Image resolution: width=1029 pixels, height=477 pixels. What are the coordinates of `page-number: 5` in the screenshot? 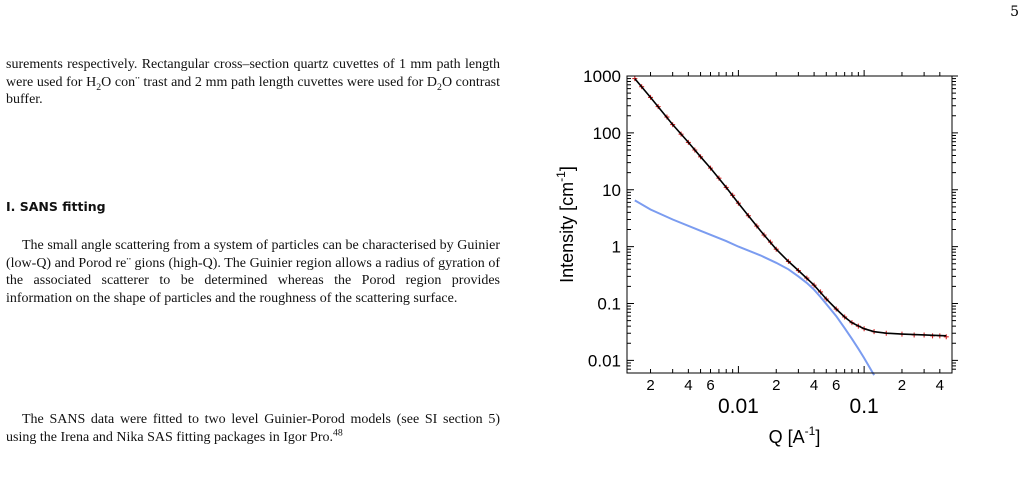 It's located at (1014, 12).